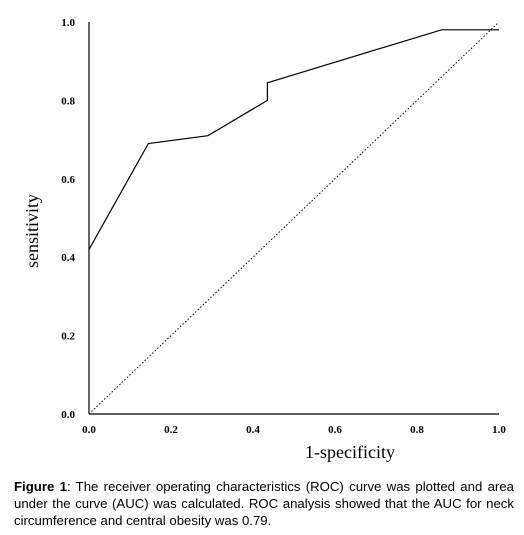 The width and height of the screenshot is (524, 535). What do you see at coordinates (499, 430) in the screenshot?
I see `x-tick-label: 1.0` at bounding box center [499, 430].